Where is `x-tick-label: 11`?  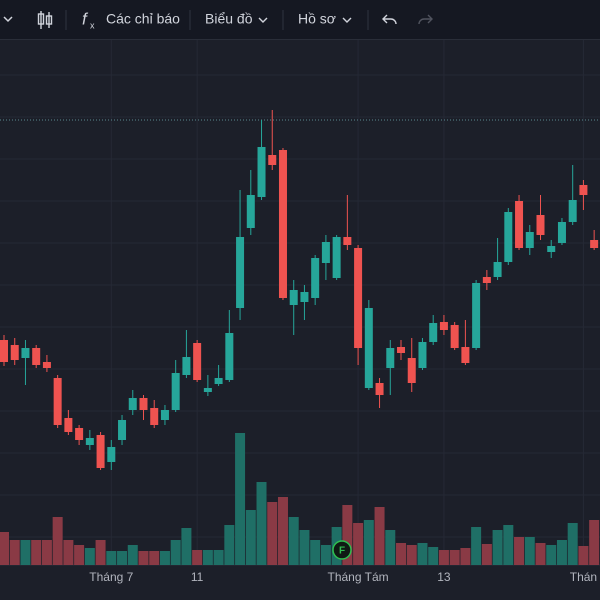
x-tick-label: 11 is located at coordinates (197, 577).